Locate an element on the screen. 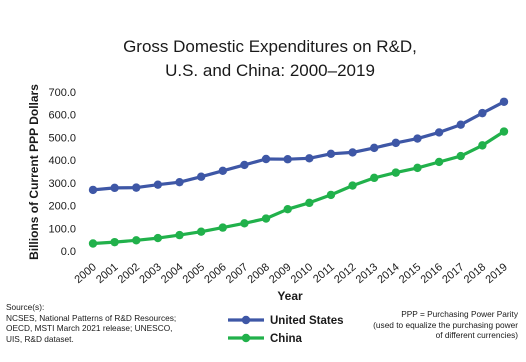 The height and width of the screenshot is (362, 526). chart-title-line-2: U.S. and China: 2000–2019 is located at coordinates (270, 70).